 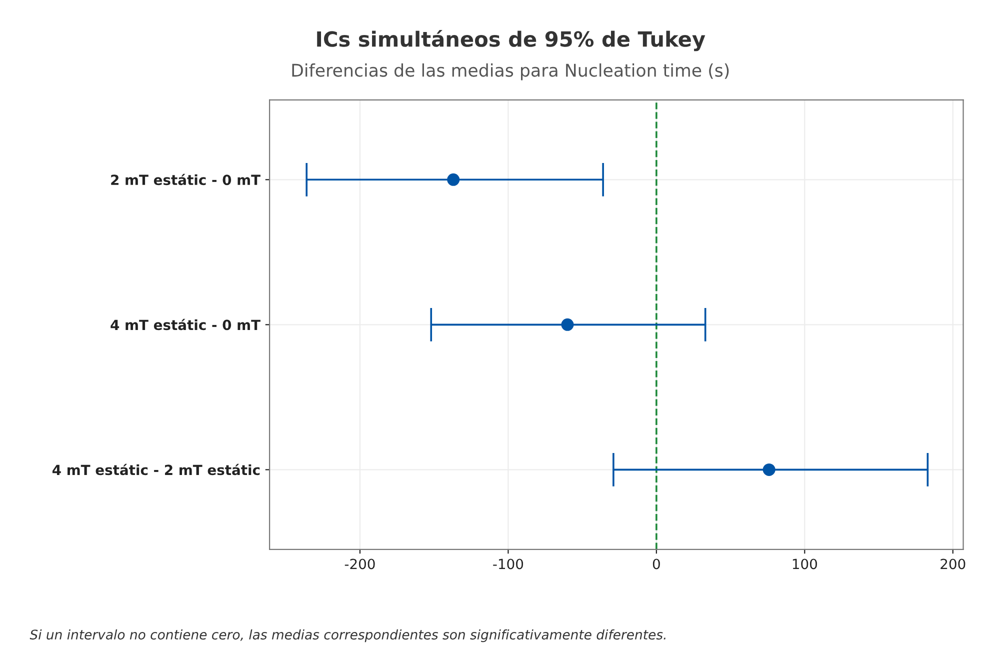 I want to click on x-tick-label: -200, so click(x=359, y=564).